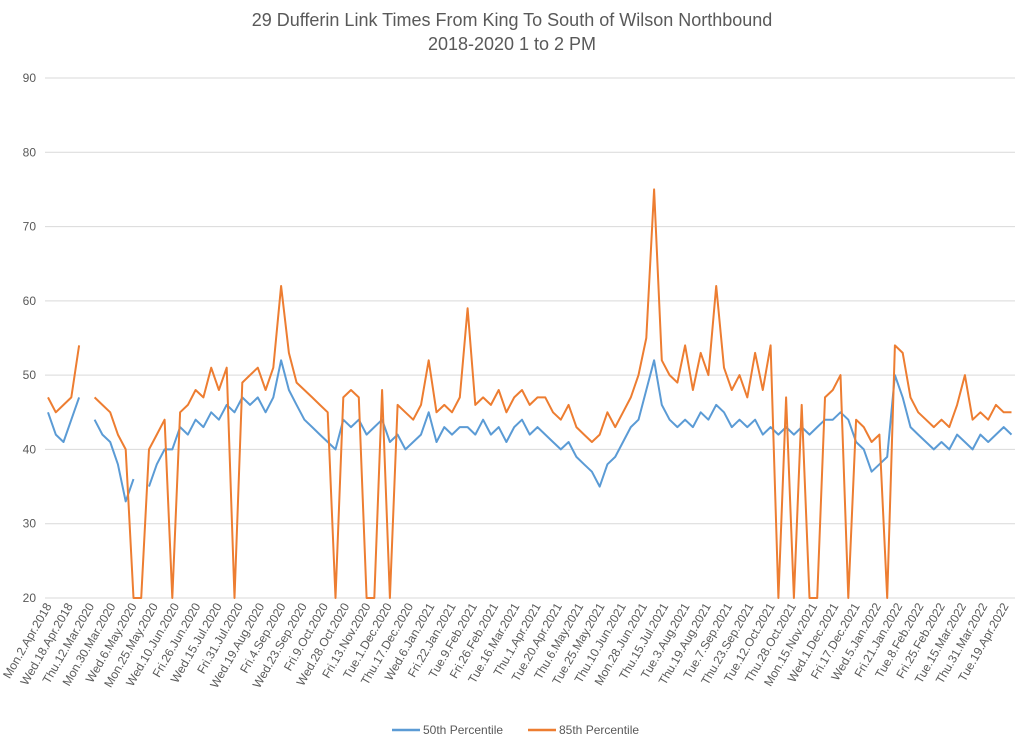 The image size is (1024, 741). I want to click on y-tick-label: 50, so click(30, 375).